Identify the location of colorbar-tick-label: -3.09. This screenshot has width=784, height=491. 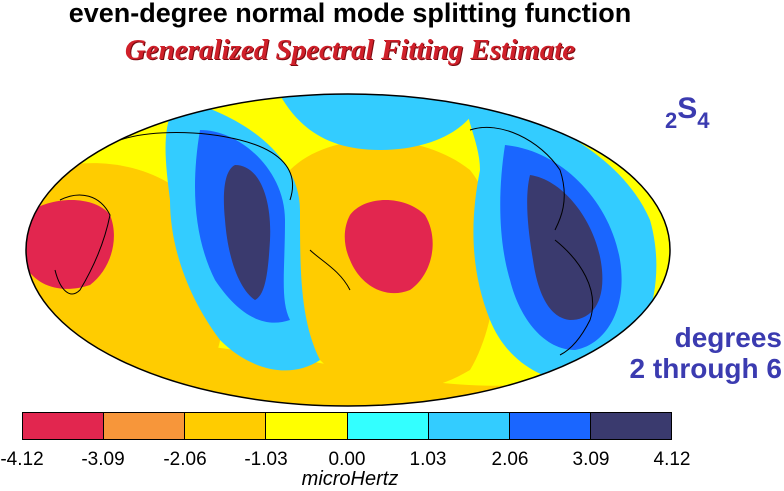
(103, 459).